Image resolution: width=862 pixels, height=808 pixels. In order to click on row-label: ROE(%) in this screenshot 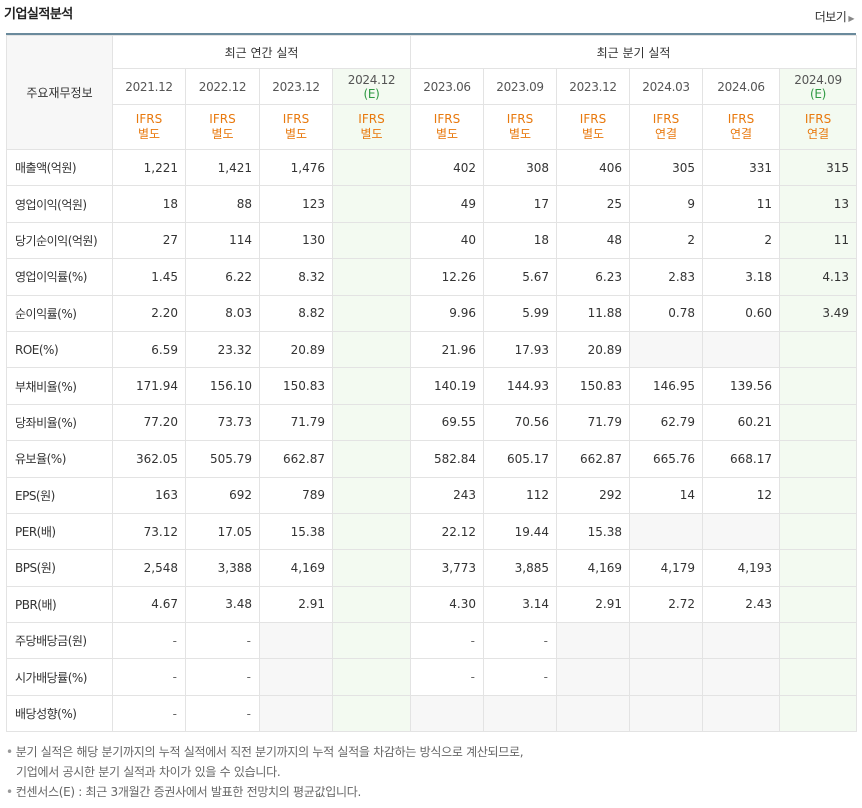, I will do `click(59, 349)`.